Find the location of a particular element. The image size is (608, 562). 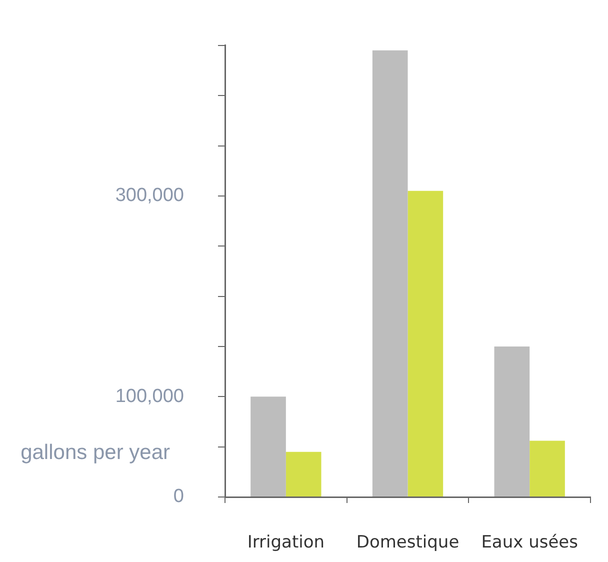

y-tick-label: 0 is located at coordinates (178, 497).